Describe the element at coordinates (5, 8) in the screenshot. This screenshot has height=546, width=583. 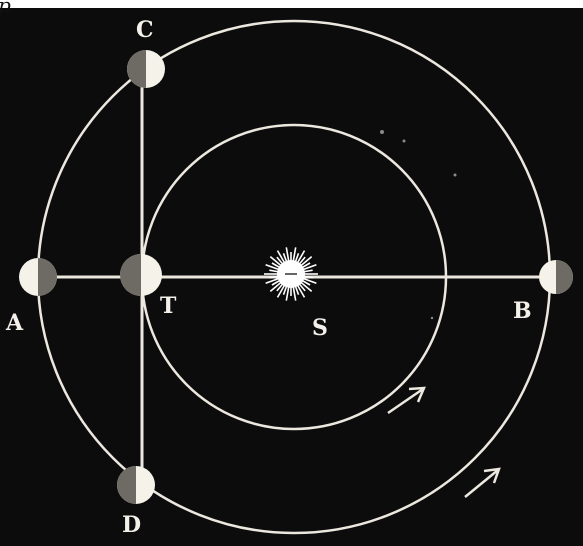
I see `corner-mark: p` at that location.